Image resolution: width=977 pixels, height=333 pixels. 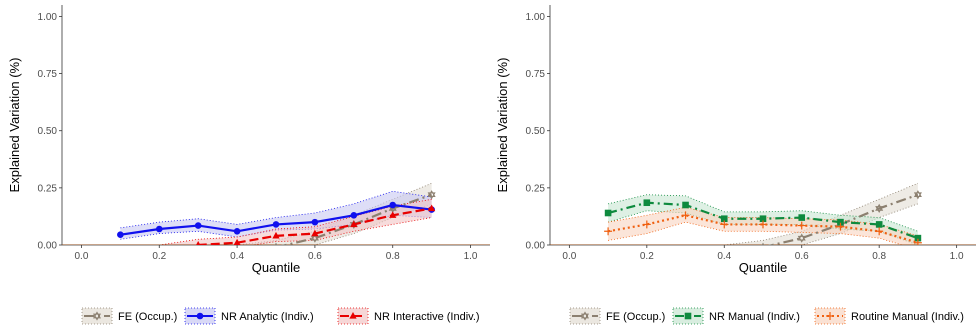 I want to click on confidence-band, so click(x=295, y=222).